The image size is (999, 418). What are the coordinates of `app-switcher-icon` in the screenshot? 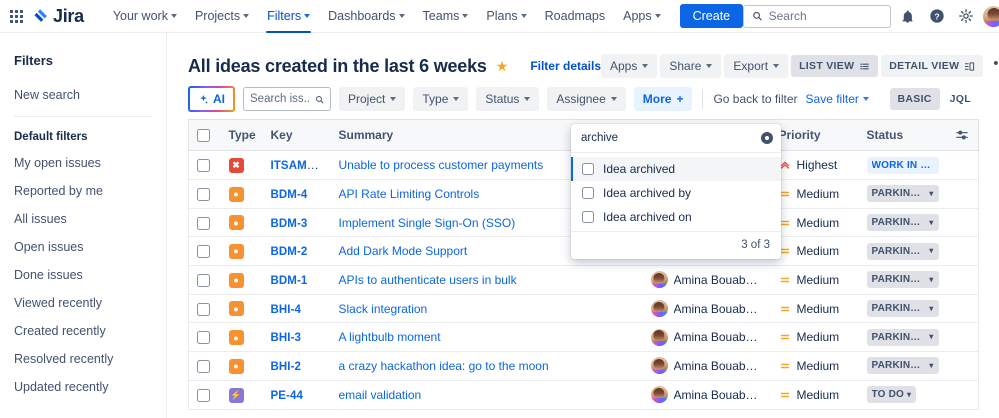 It's located at (16, 16).